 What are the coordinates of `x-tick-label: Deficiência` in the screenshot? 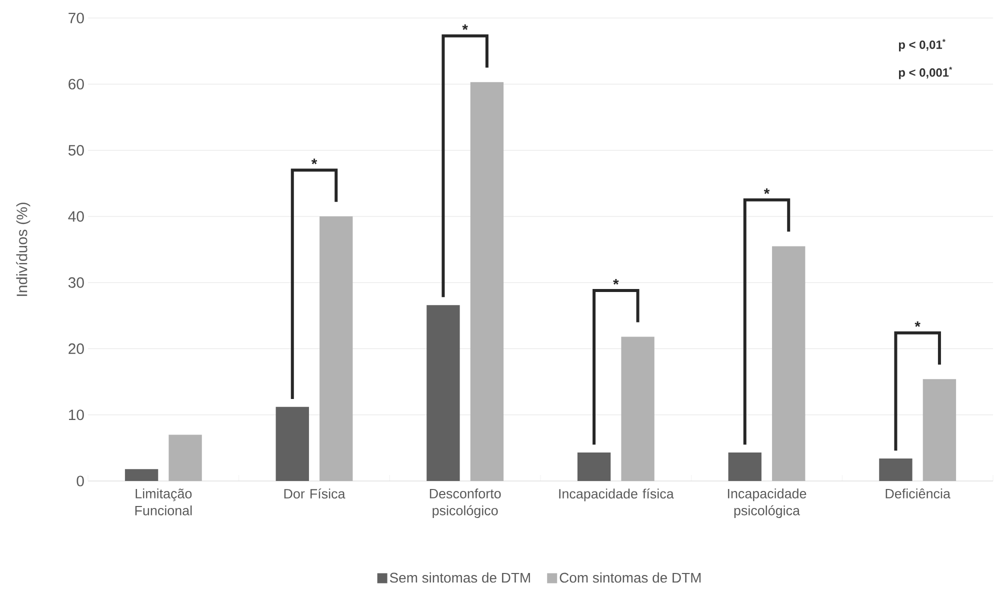 It's located at (918, 493).